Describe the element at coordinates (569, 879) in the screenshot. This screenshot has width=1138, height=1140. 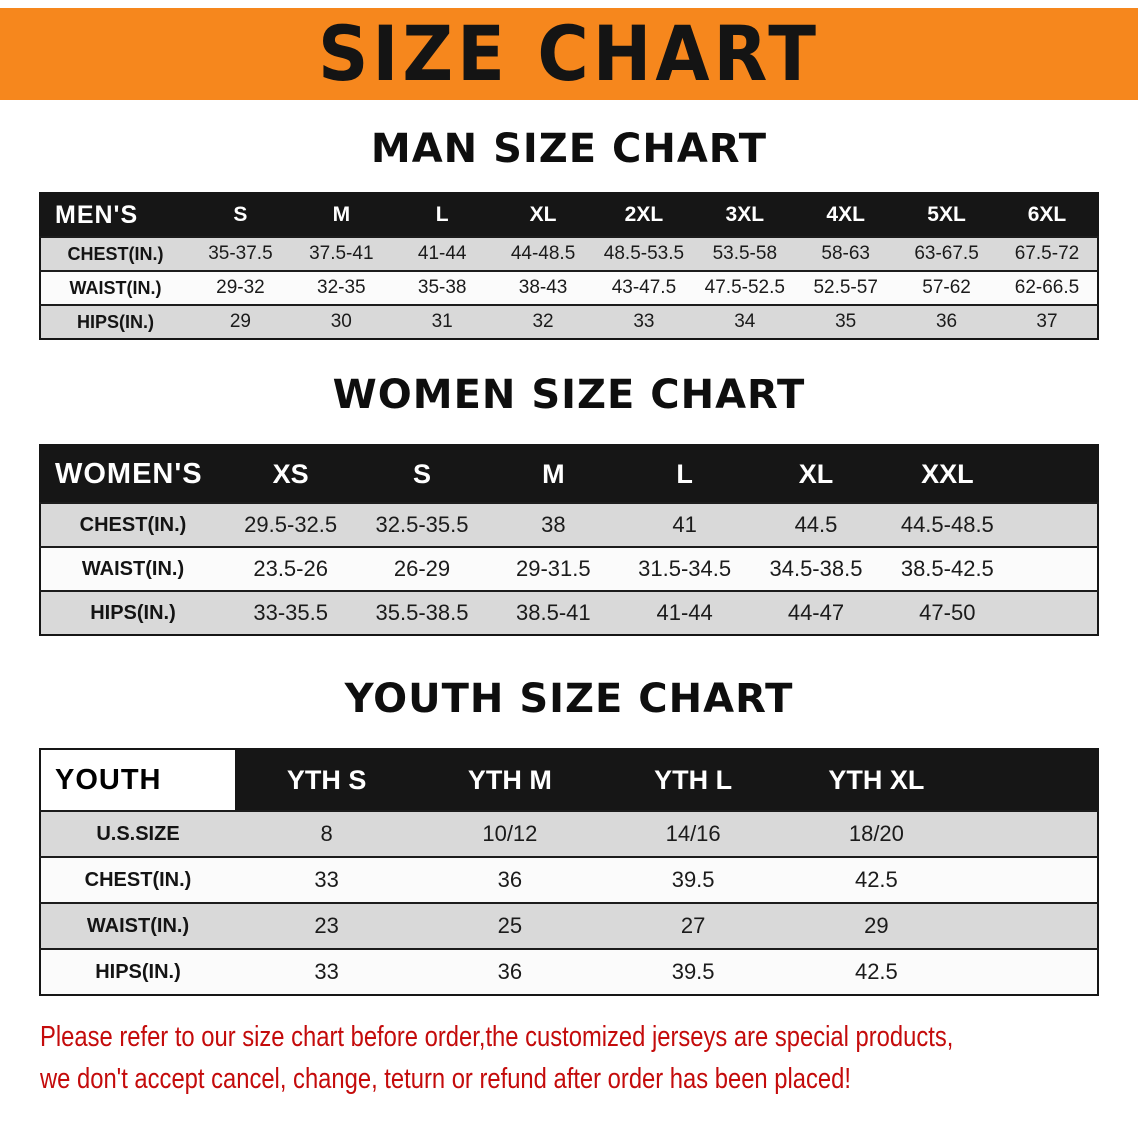
I see `measurement-row: CHEST(IN.) 33 36 39.5 42.5` at that location.